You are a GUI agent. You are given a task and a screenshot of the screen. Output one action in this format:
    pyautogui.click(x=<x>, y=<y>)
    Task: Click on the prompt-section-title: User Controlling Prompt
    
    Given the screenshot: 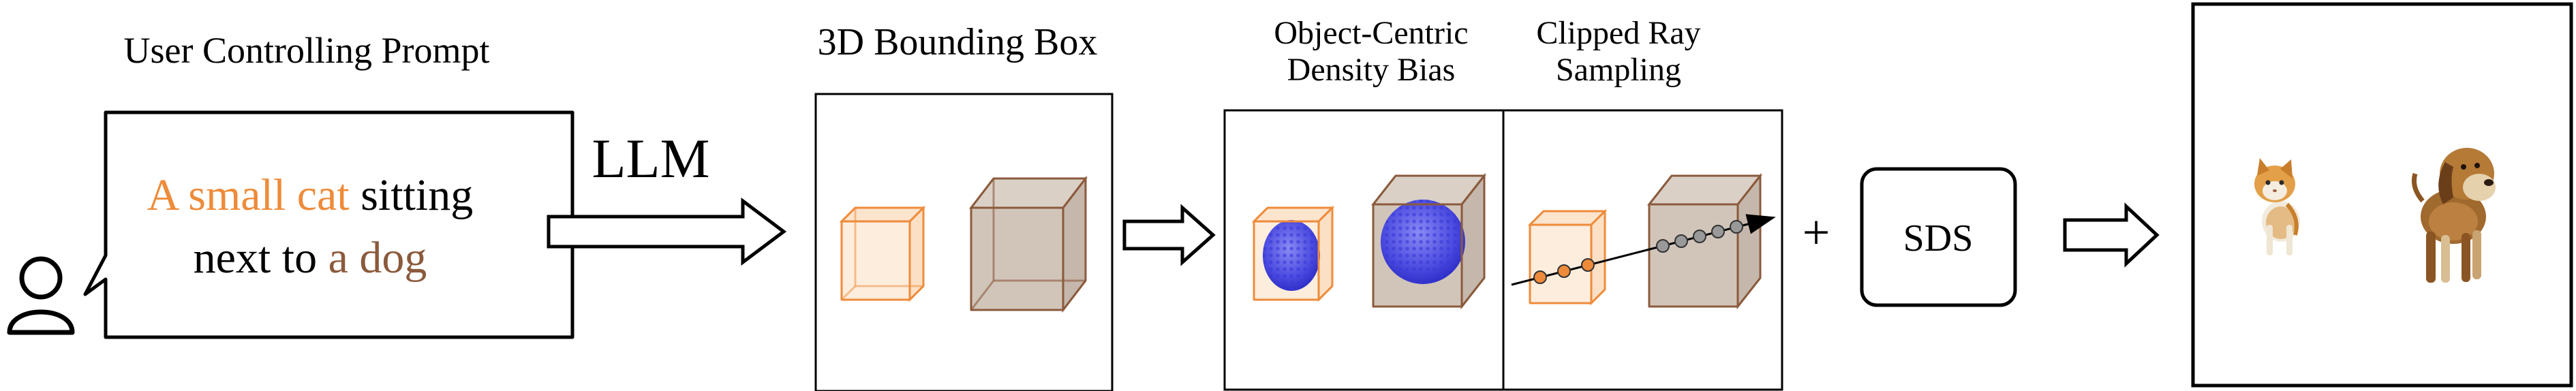 What is the action you would take?
    pyautogui.click(x=307, y=50)
    